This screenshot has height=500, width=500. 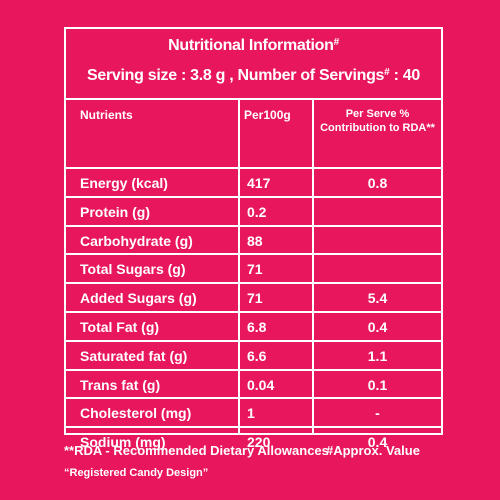 What do you see at coordinates (377, 121) in the screenshot?
I see `header-rda: Per Serve % Contribution to RDA**` at bounding box center [377, 121].